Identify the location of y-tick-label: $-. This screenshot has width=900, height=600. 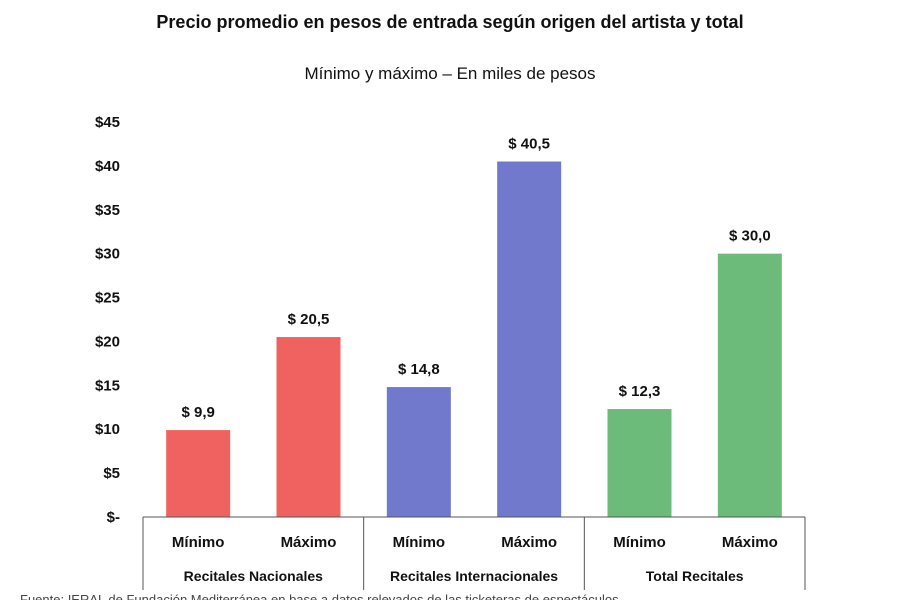
(113, 517).